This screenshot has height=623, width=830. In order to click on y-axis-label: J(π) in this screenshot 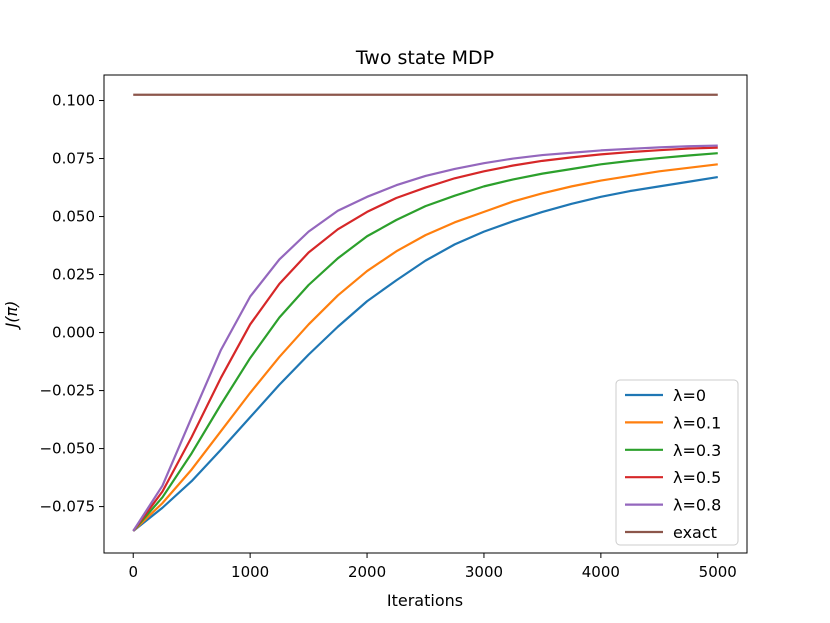, I will do `click(11, 316)`.